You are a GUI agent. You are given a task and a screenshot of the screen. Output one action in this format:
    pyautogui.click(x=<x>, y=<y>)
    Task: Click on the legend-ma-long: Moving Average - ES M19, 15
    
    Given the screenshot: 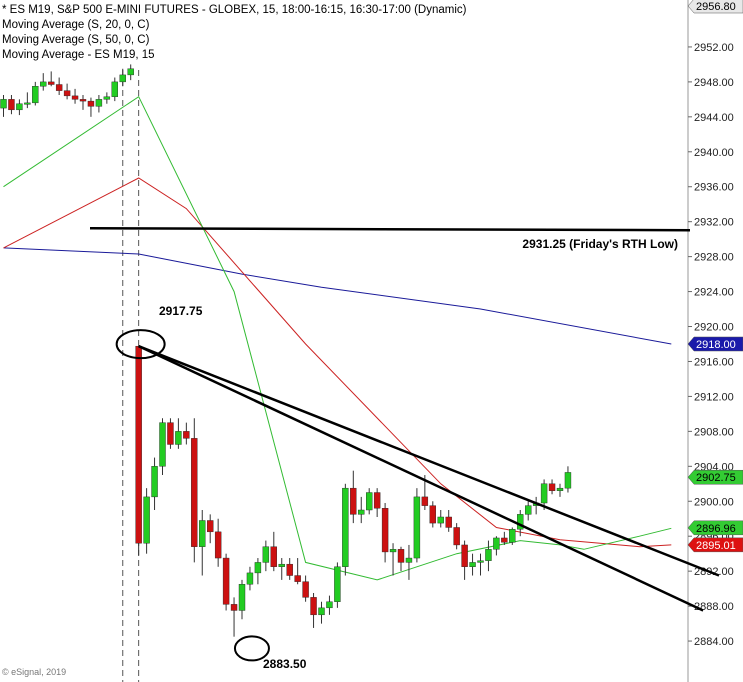 What is the action you would take?
    pyautogui.click(x=78, y=55)
    